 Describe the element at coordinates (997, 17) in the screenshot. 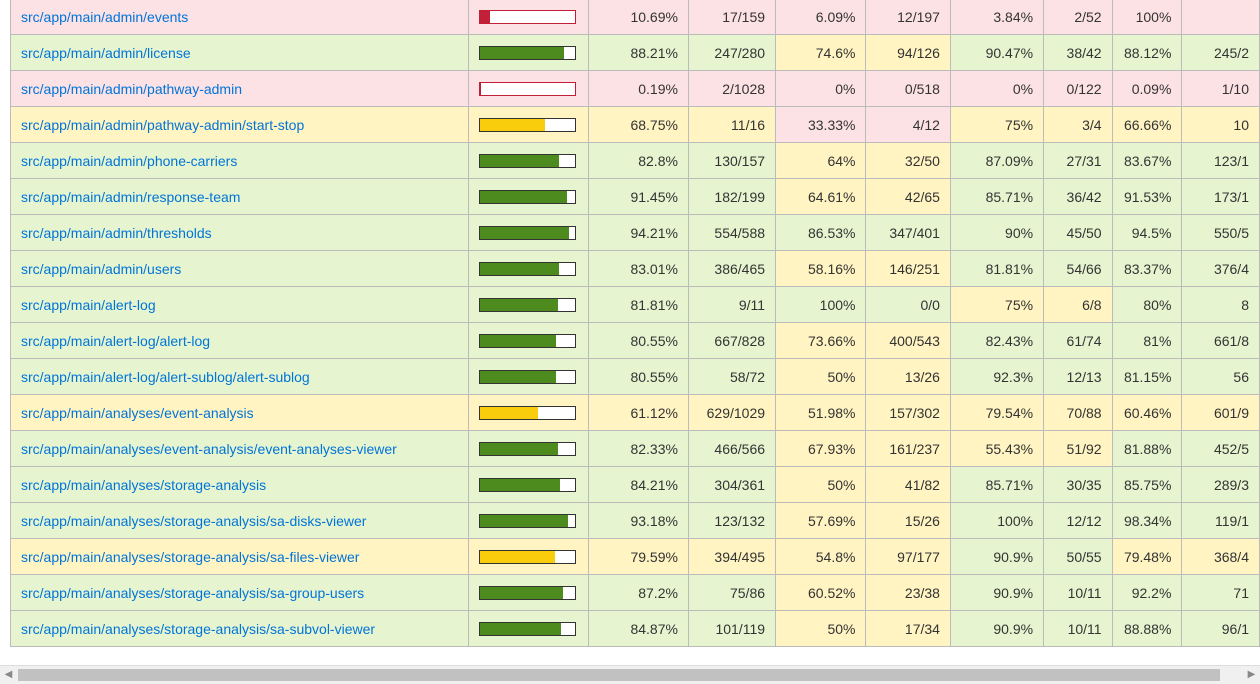

I see `functions-pct: 3.84%` at that location.